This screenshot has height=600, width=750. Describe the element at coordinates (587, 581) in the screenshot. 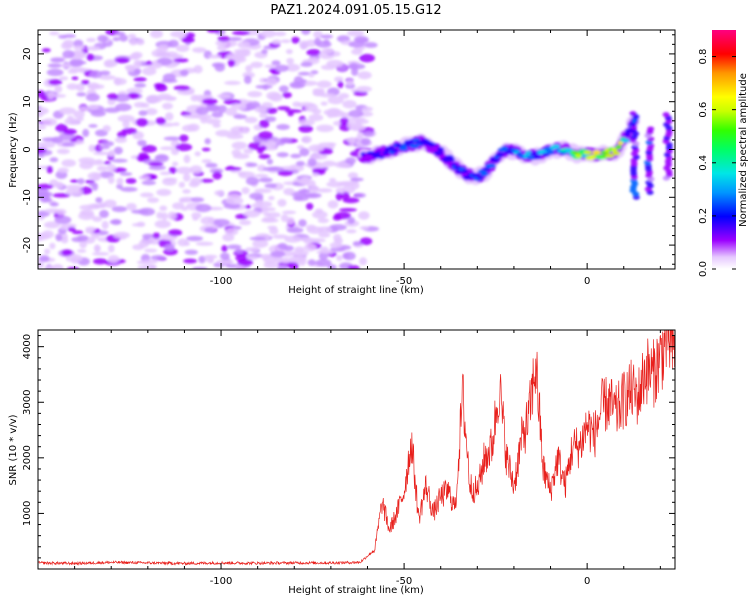

I see `snr-xtick-label: 0` at that location.